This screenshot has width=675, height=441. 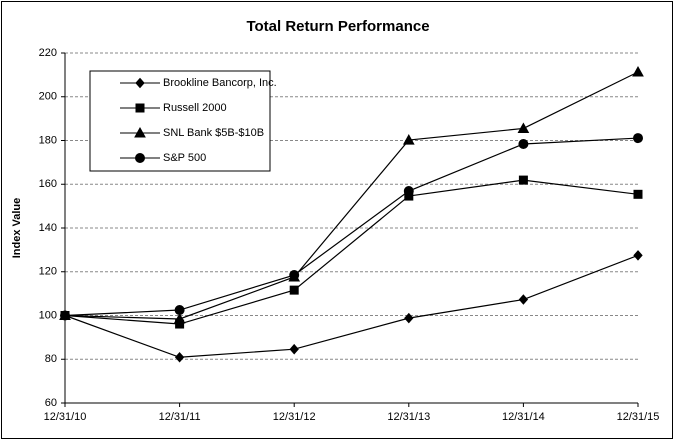 I want to click on y-tick-label: 180, so click(x=48, y=140).